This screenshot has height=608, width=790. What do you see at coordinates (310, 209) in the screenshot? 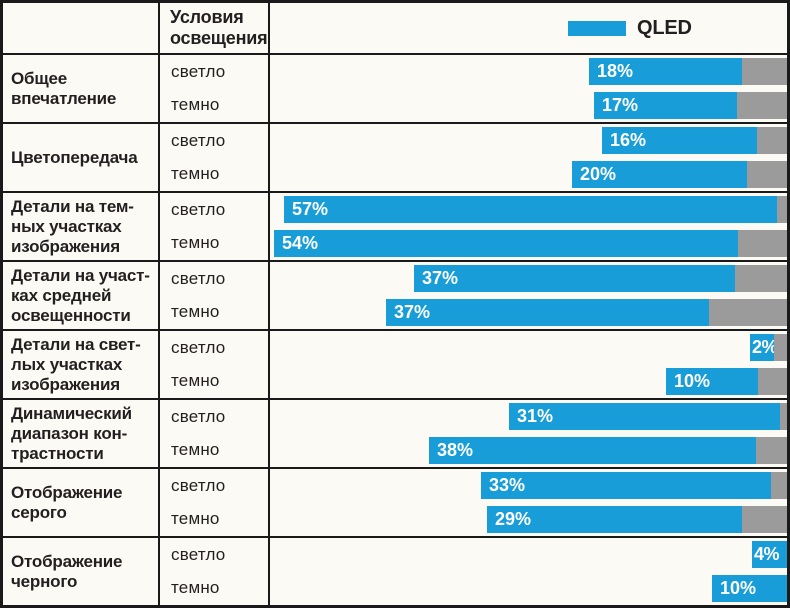
I see `bar-value-label: 57%` at bounding box center [310, 209].